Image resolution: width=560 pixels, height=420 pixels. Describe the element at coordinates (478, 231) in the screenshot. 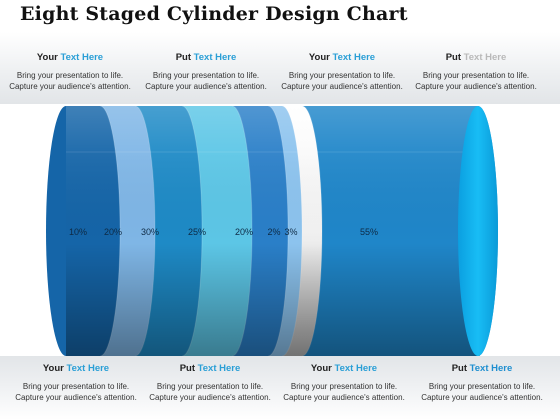

I see `cylinder-end-cap` at that location.